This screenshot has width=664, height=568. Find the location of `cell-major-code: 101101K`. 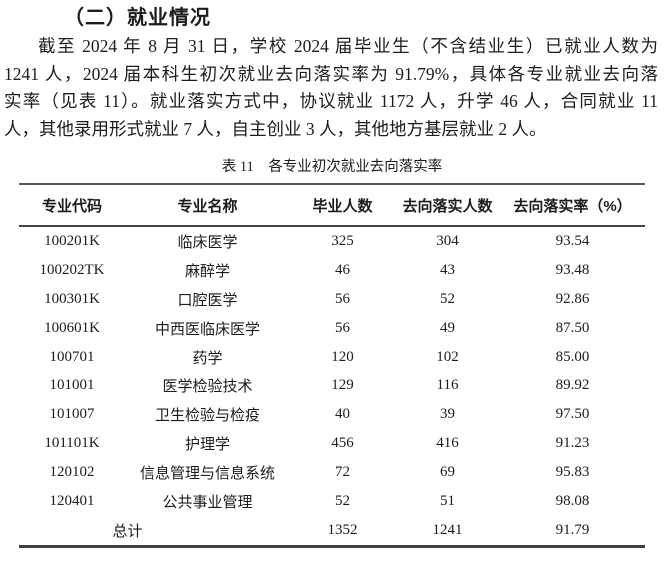

cell-major-code: 101101K is located at coordinates (72, 443).